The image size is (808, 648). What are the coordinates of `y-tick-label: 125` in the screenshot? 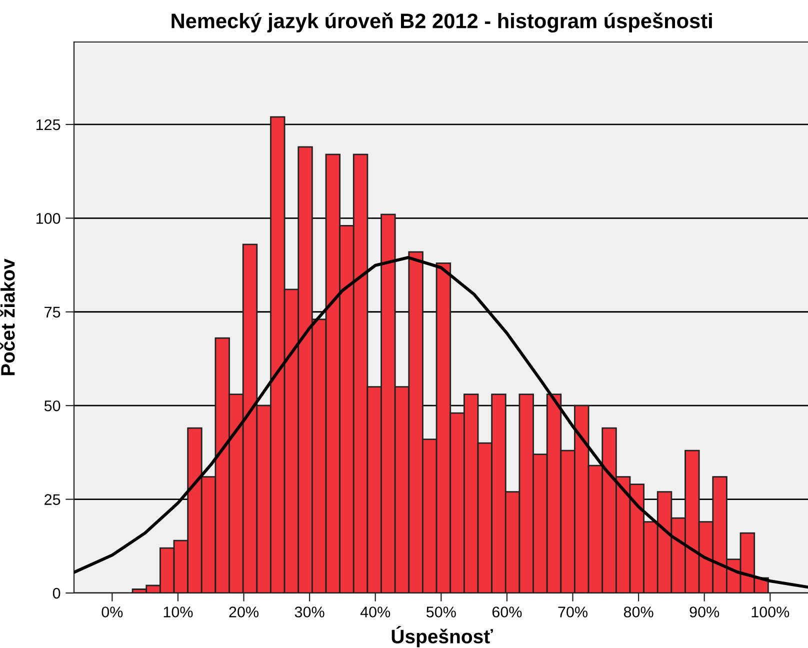 It's located at (48, 124).